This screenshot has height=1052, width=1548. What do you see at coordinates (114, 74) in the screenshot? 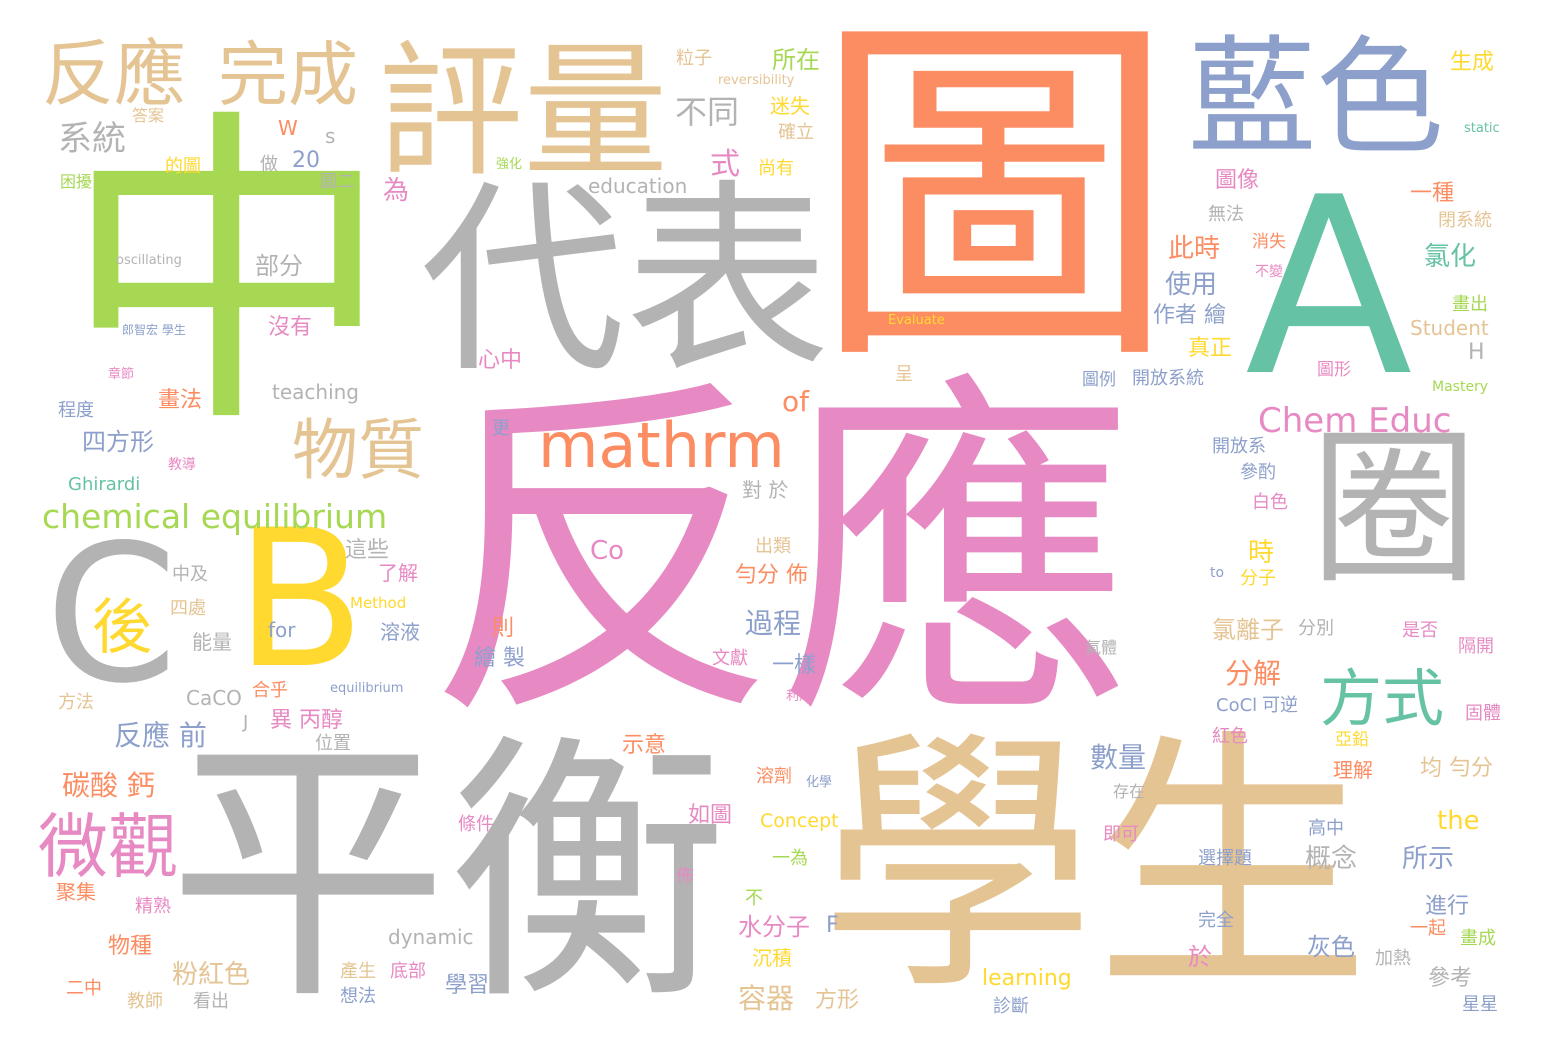
I see `word-fanying-small: 反應` at bounding box center [114, 74].